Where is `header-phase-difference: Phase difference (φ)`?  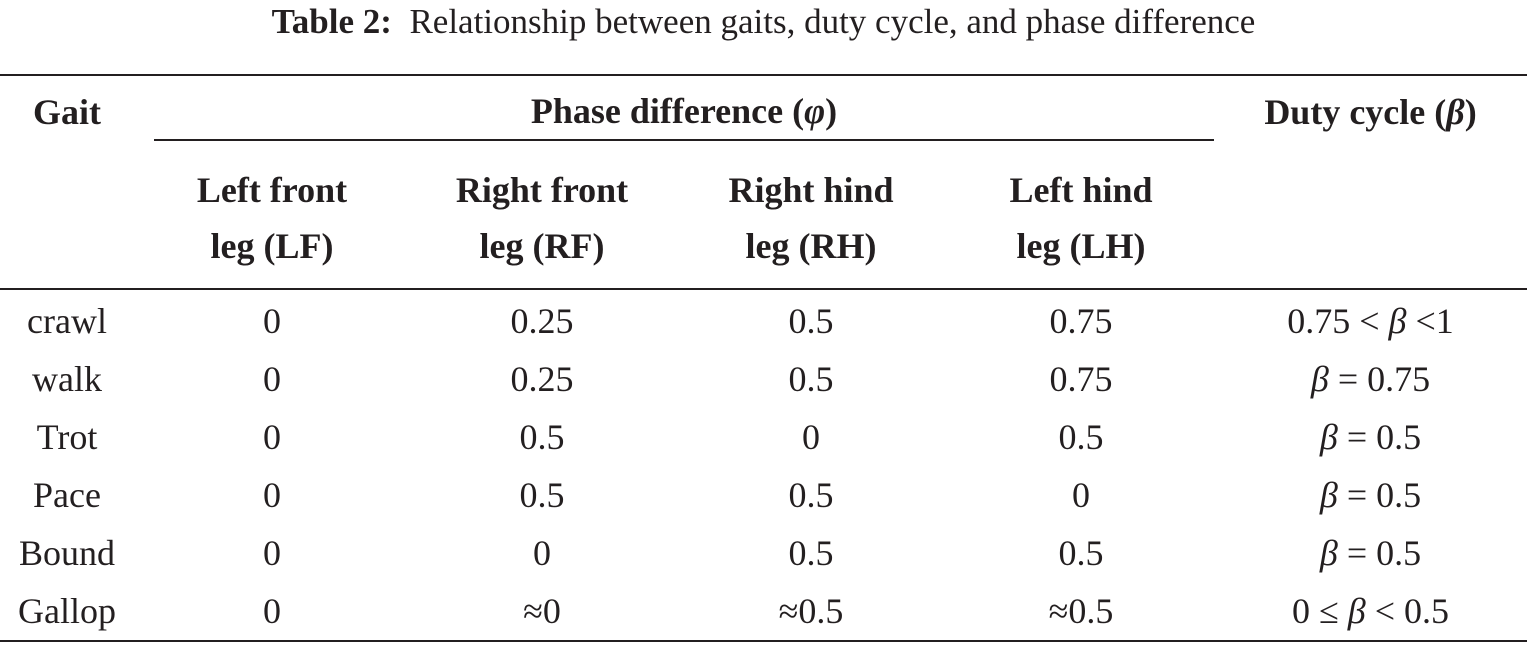 header-phase-difference: Phase difference (φ) is located at coordinates (674, 111).